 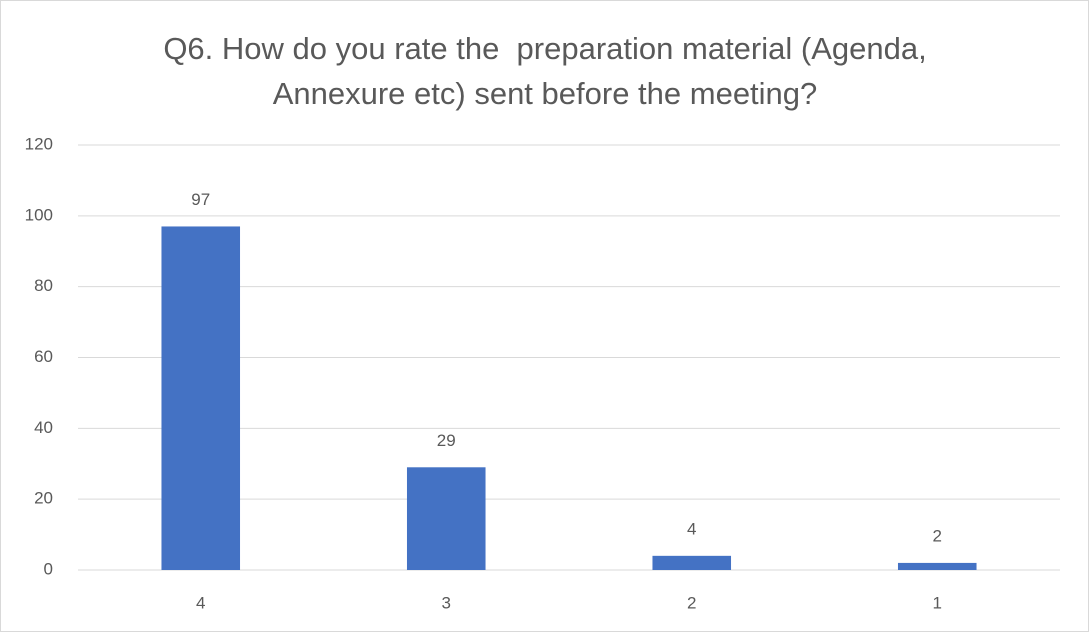 What do you see at coordinates (43, 356) in the screenshot?
I see `y-tick-label: 60` at bounding box center [43, 356].